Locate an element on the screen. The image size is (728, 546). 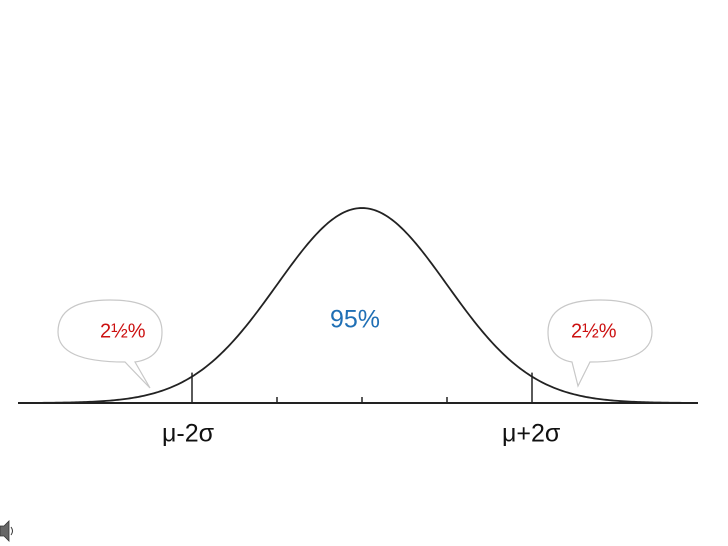
left-bubble is located at coordinates (110, 344).